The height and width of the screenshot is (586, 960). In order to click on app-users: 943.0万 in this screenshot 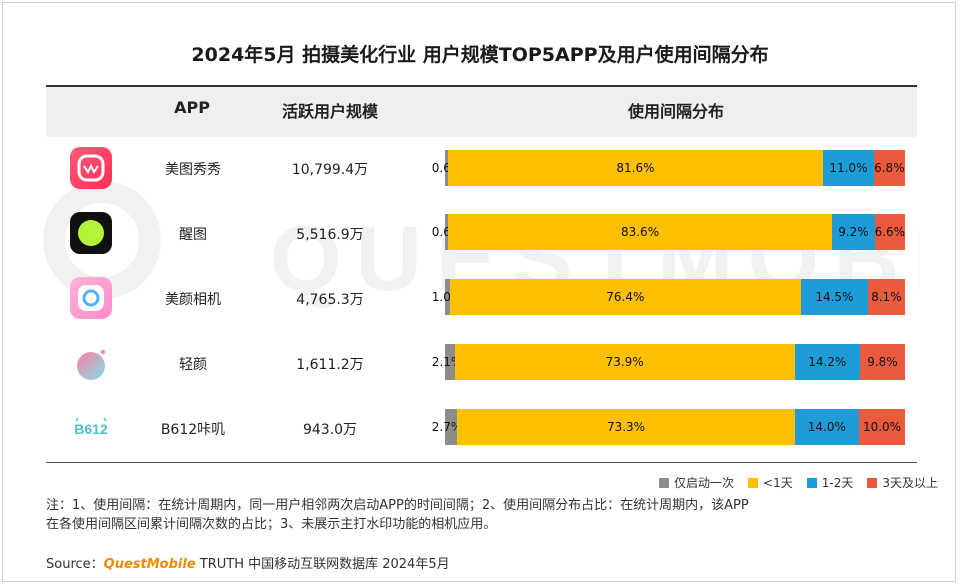, I will do `click(330, 430)`.